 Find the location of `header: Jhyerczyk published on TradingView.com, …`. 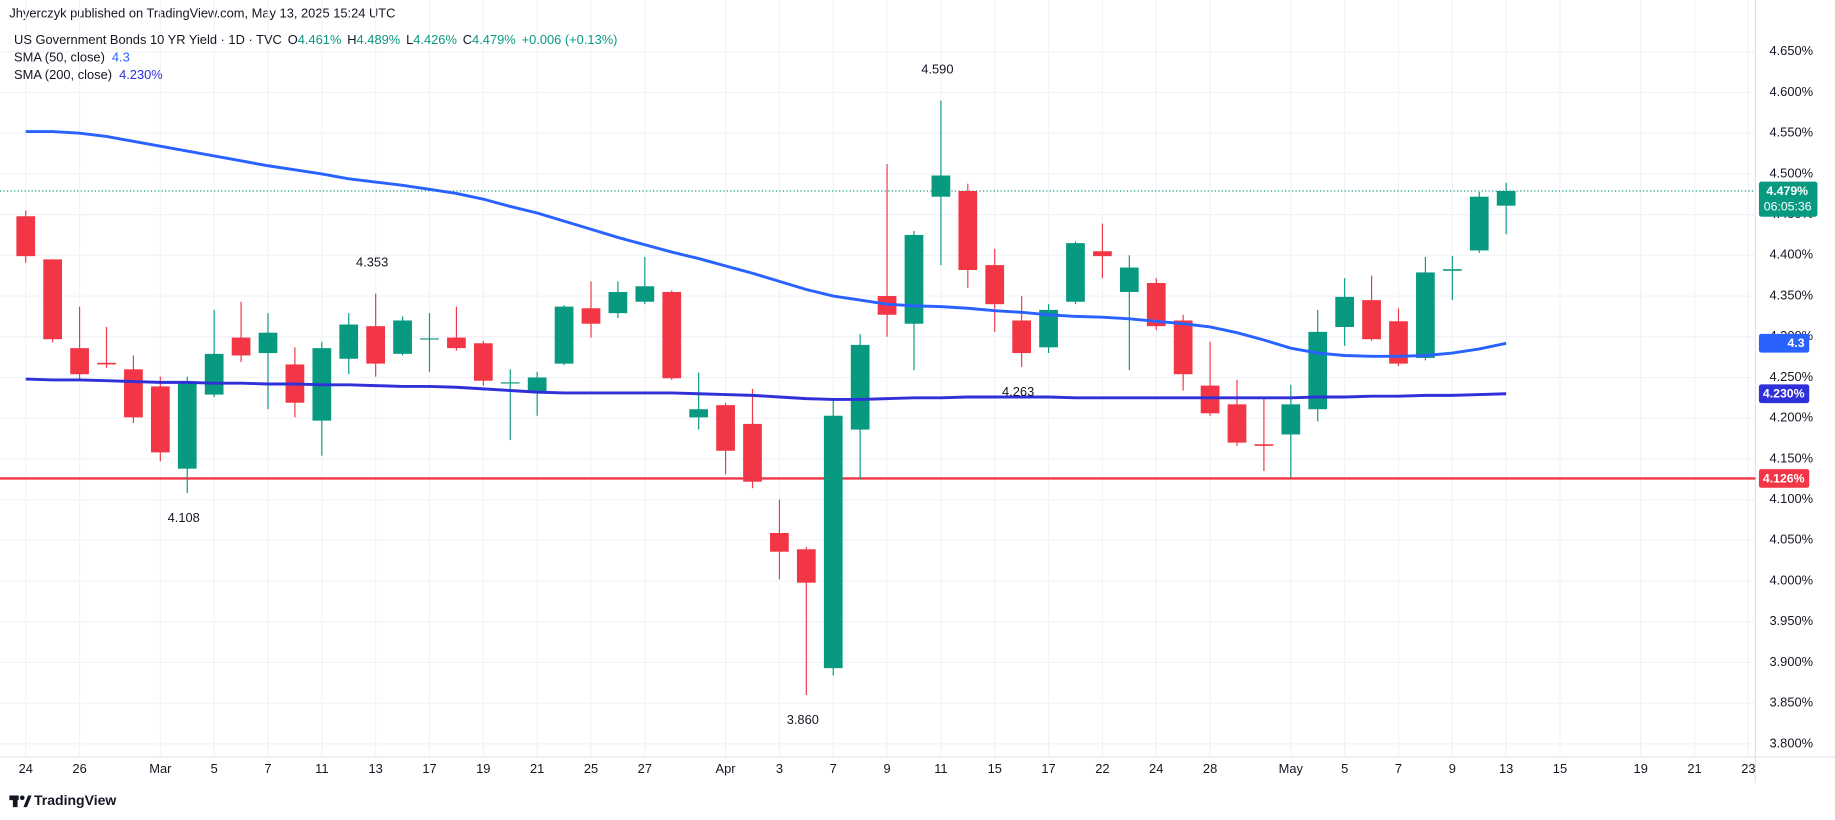

header: Jhyerczyk published on TradingView.com, … is located at coordinates (202, 12).